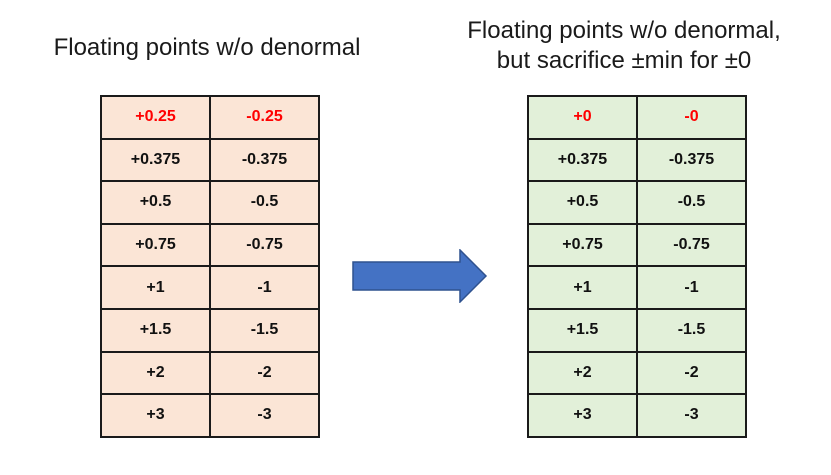  Describe the element at coordinates (420, 276) in the screenshot. I see `right-arrow-icon` at that location.